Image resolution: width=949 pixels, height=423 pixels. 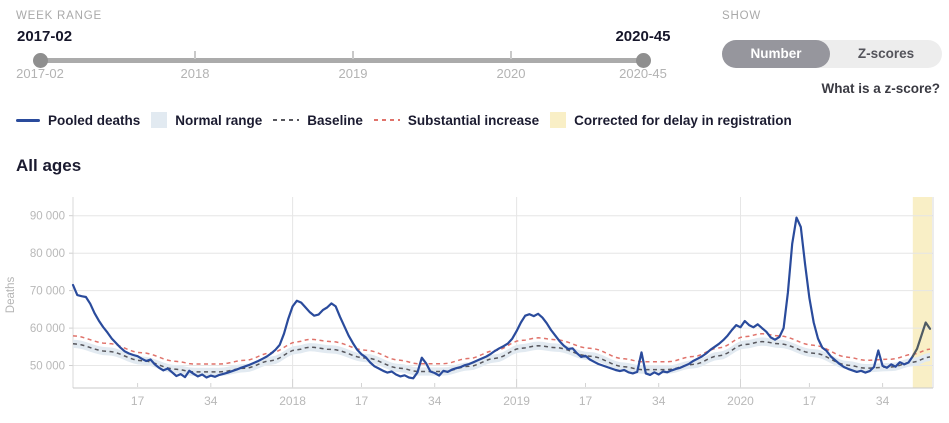 I want to click on toggle-option-zscores: Z-scores, so click(x=886, y=53).